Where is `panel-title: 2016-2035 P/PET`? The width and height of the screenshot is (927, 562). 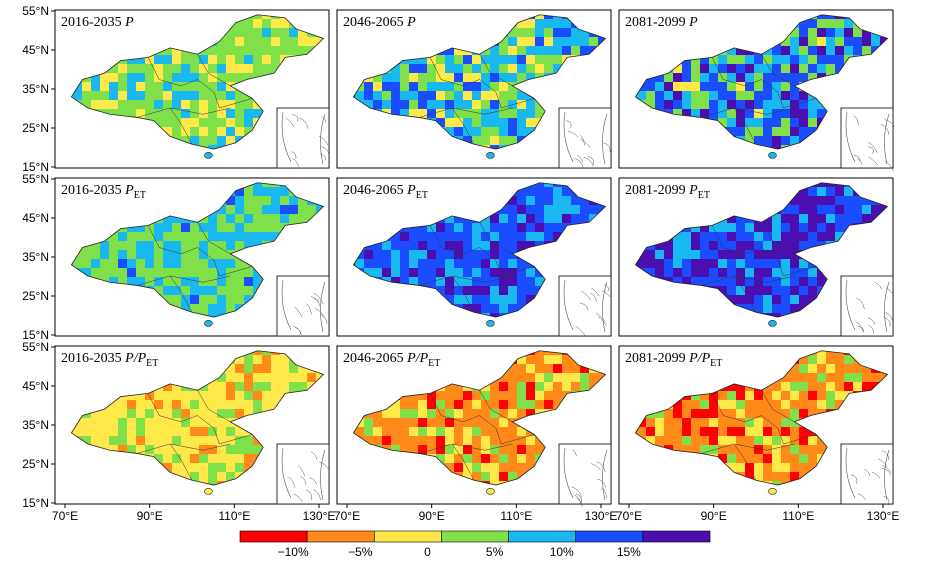 panel-title: 2016-2035 P/PET is located at coordinates (109, 360).